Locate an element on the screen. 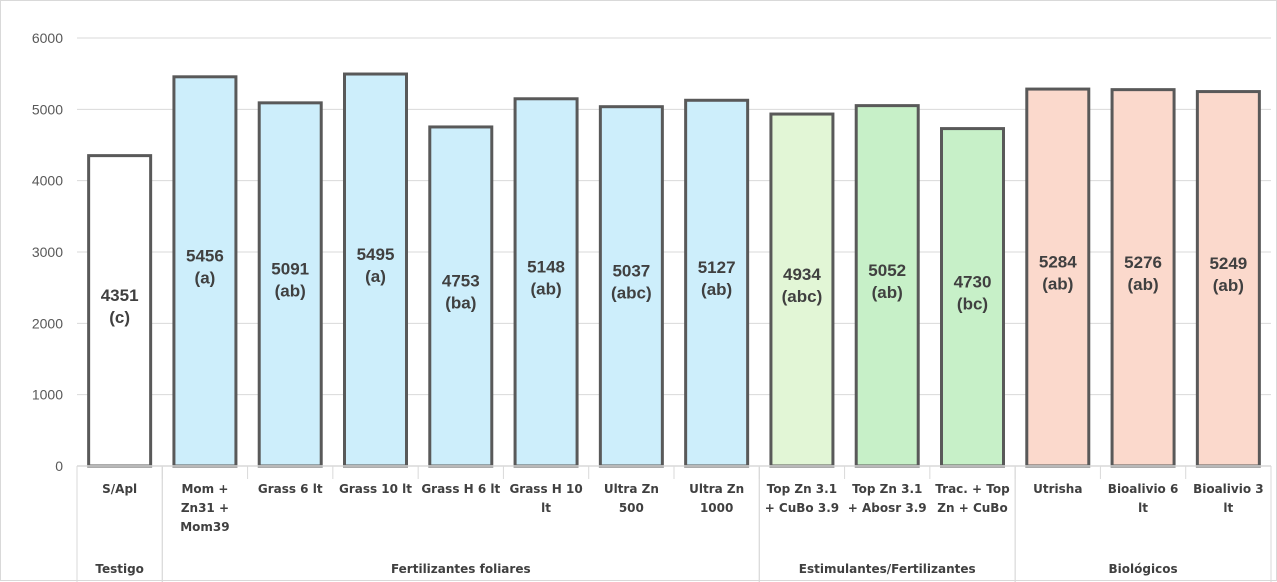 This screenshot has height=582, width=1277. x-tick-label: Trac. + Top is located at coordinates (972, 489).